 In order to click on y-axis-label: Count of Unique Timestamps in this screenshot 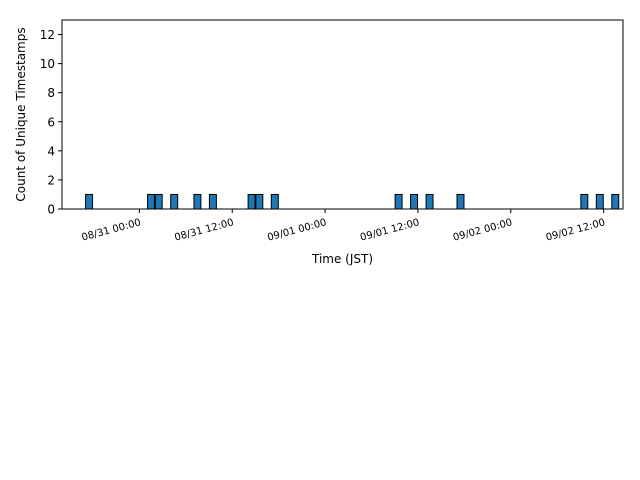, I will do `click(21, 114)`.